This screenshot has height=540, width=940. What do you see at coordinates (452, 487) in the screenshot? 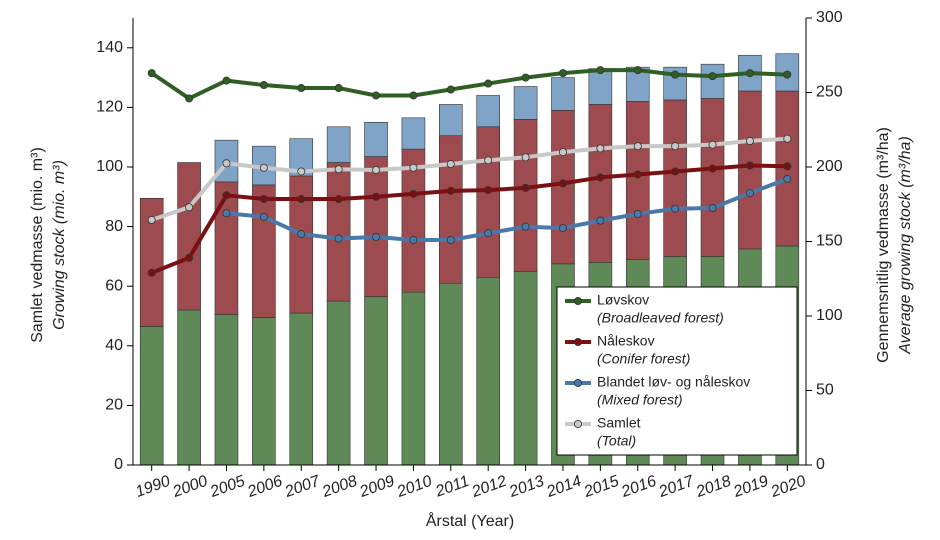
I see `x-tick-label: 2011` at bounding box center [452, 487].